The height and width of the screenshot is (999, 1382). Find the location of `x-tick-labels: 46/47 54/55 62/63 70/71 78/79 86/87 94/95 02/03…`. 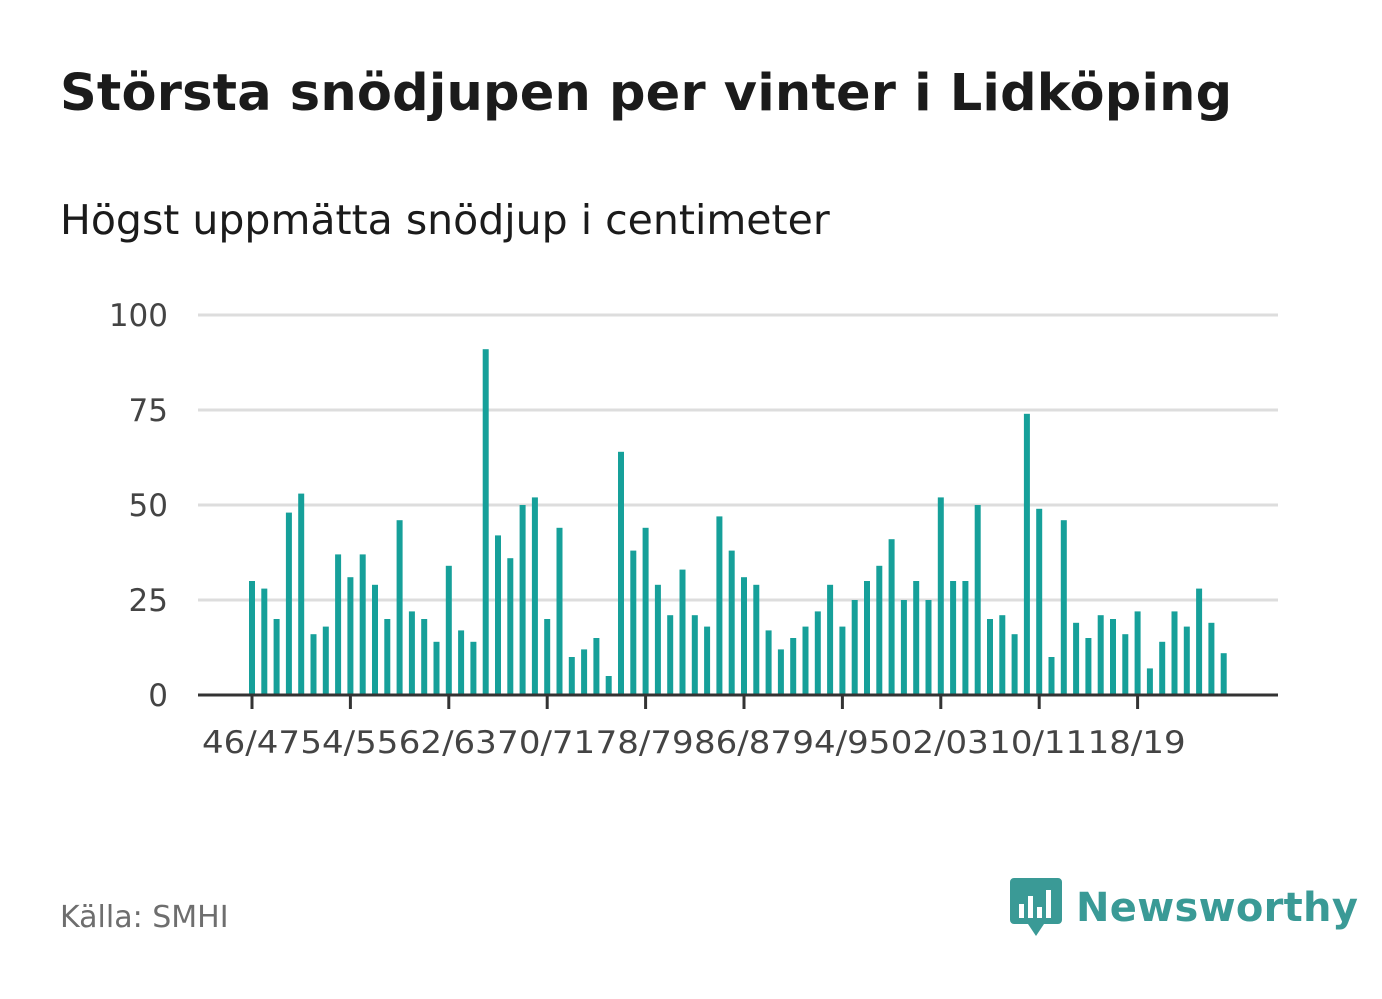

x-tick-labels: 46/47 54/55 62/63 70/71 78/79 86/87 94/95 02/03… is located at coordinates (694, 743).